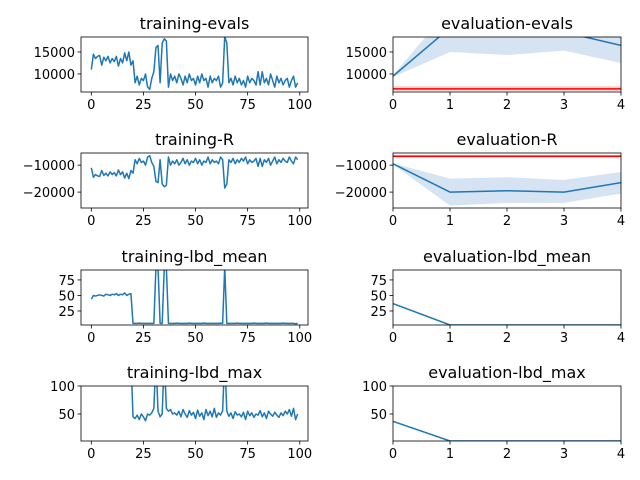 The image size is (640, 480). Describe the element at coordinates (195, 23) in the screenshot. I see `subplot-title: training-evals` at that location.